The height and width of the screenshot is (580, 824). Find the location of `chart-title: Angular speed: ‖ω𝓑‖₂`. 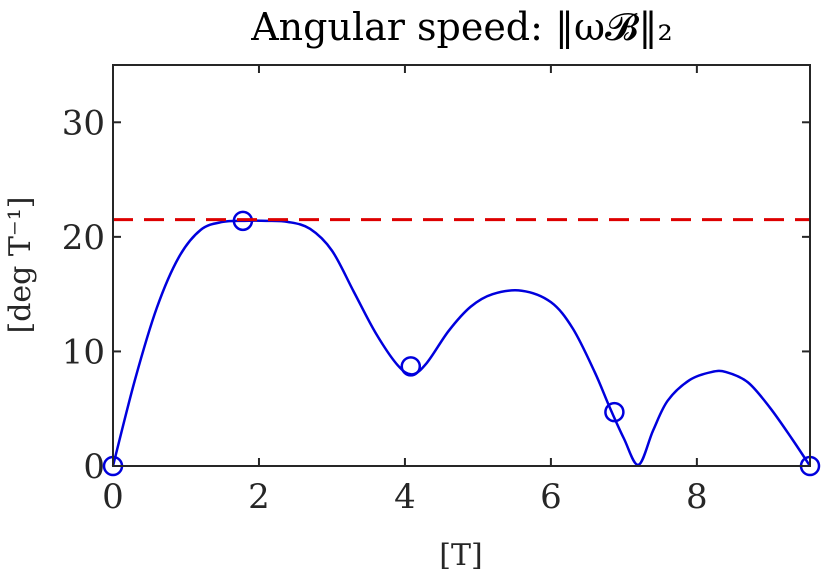

chart-title: Angular speed: ‖ω𝓑‖₂ is located at coordinates (461, 27).